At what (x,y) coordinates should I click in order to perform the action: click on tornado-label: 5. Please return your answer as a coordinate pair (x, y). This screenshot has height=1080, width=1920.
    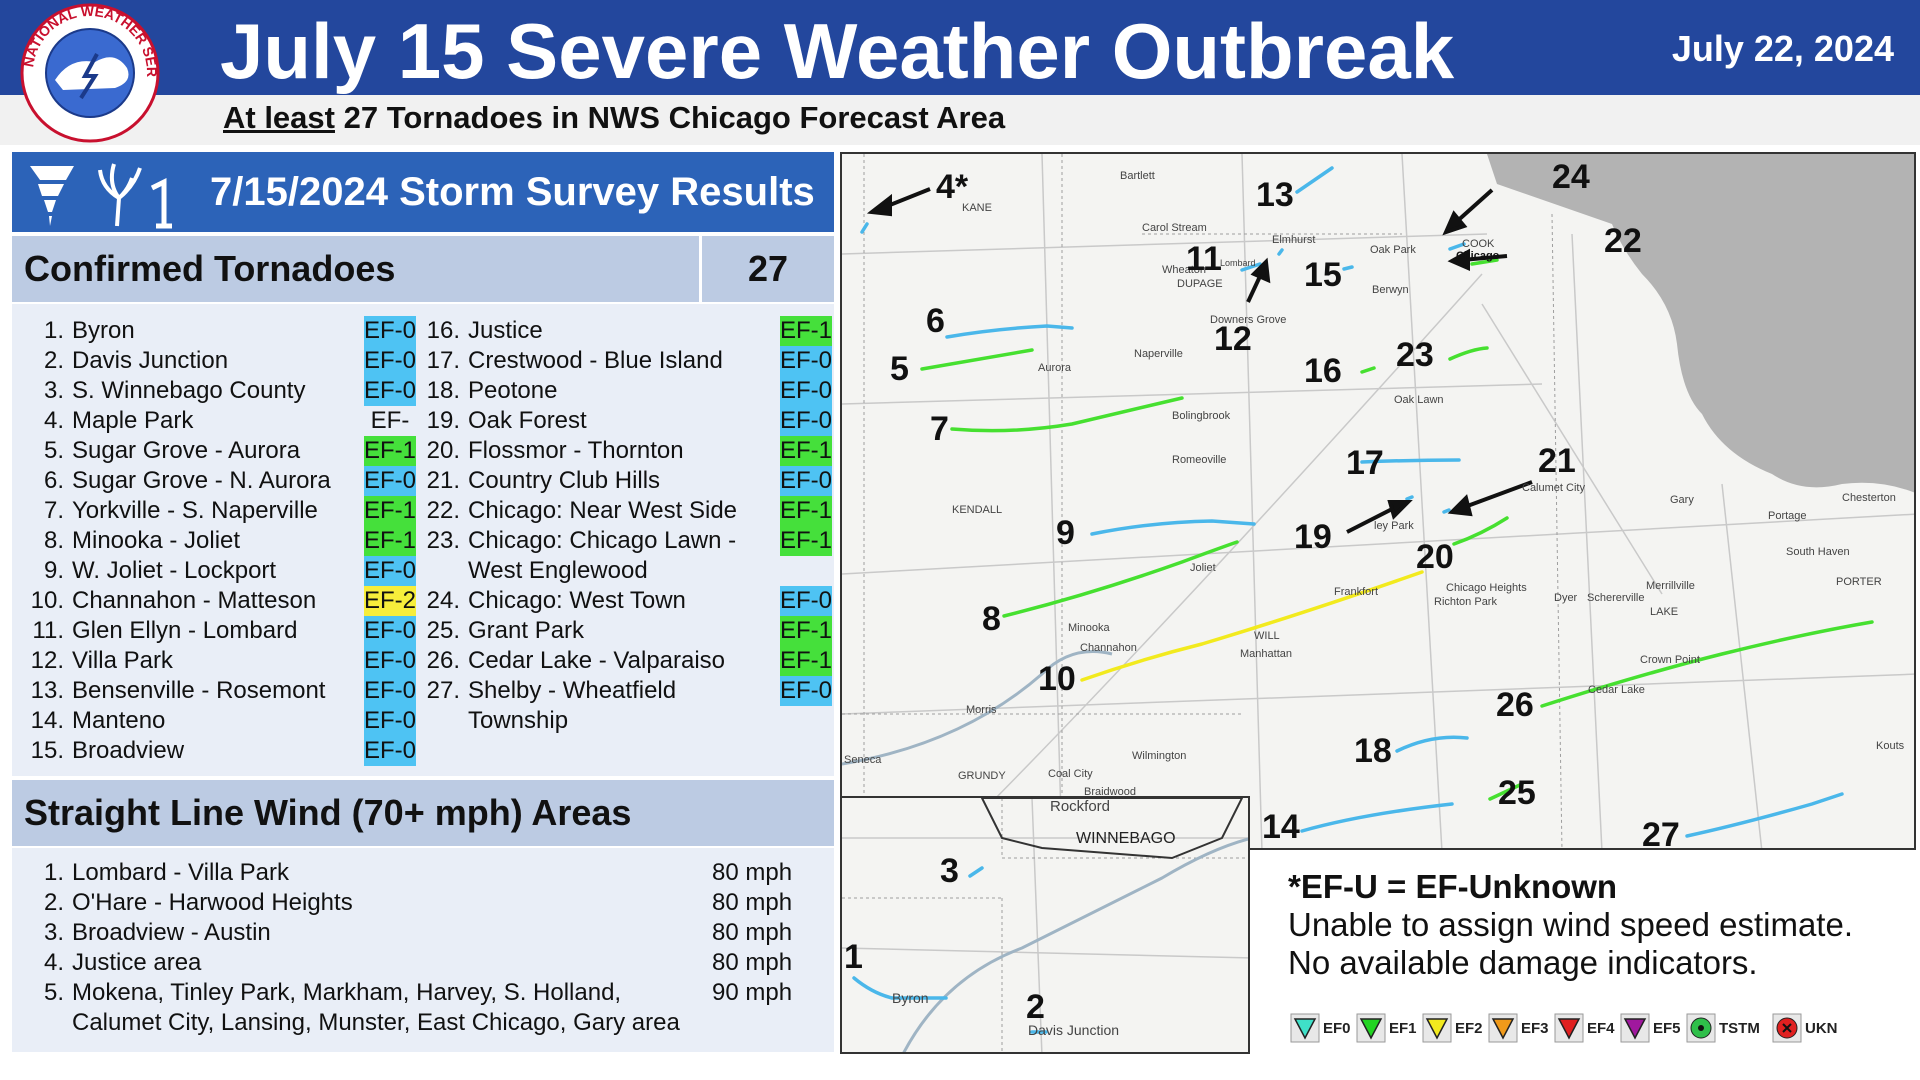
    Looking at the image, I should click on (899, 369).